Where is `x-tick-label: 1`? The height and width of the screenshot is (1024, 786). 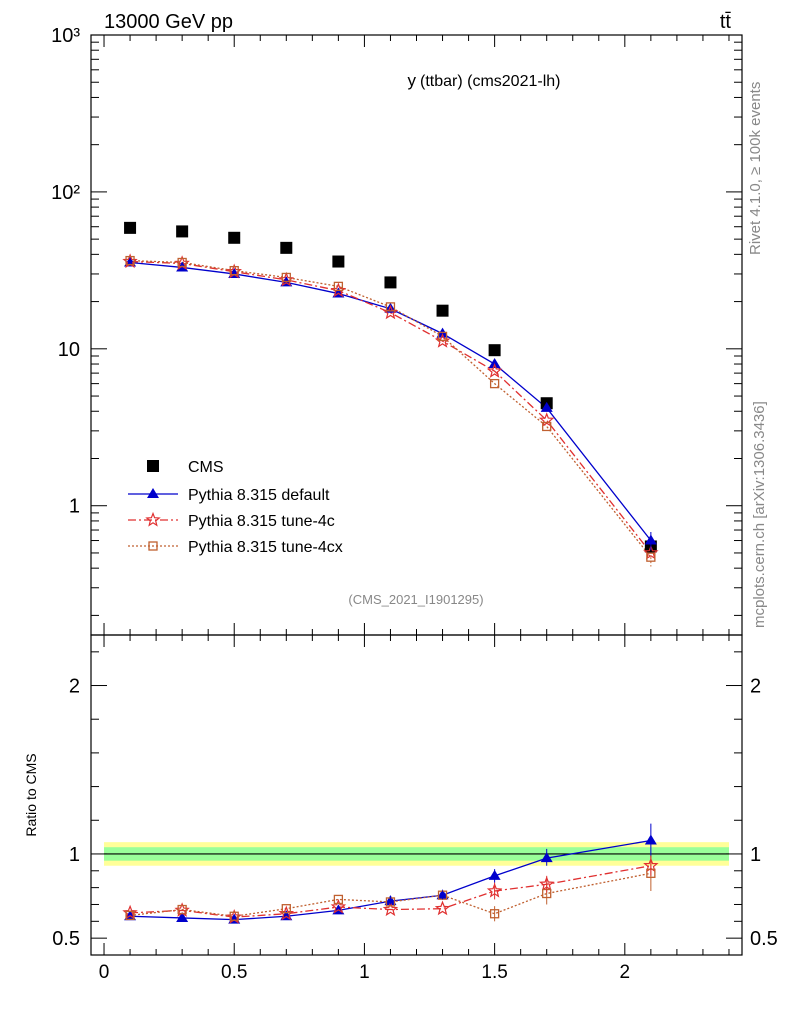
x-tick-label: 1 is located at coordinates (364, 972).